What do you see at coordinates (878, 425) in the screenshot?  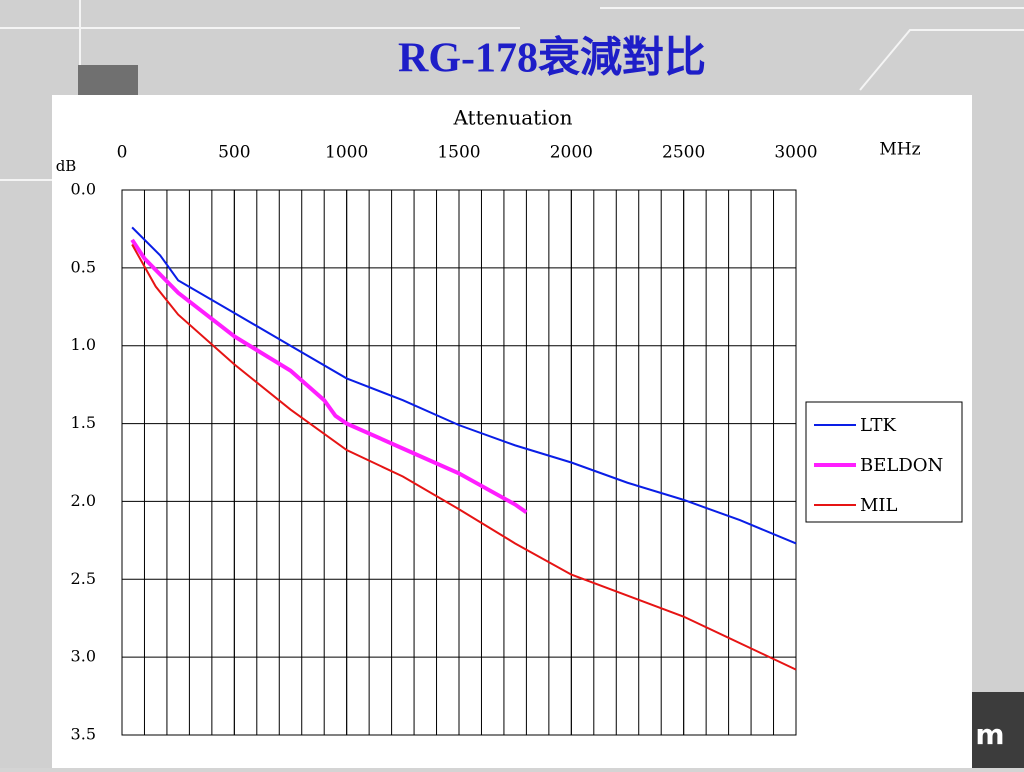 I see `legend-label: LTK` at bounding box center [878, 425].